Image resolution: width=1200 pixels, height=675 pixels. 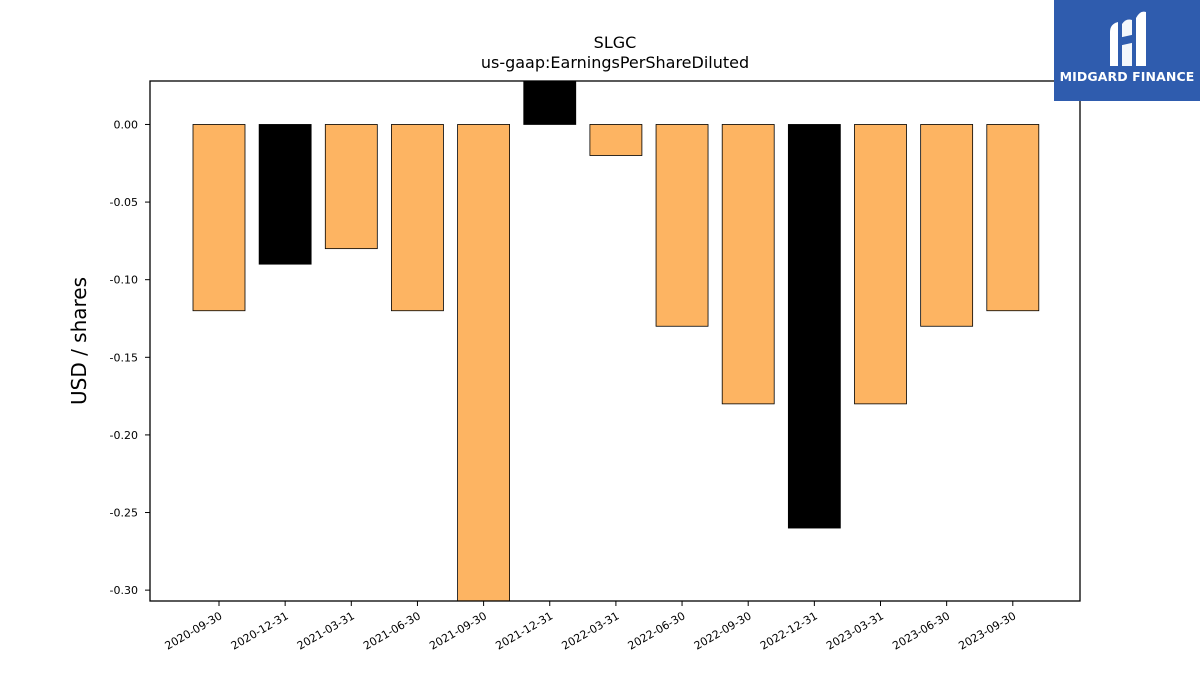 What do you see at coordinates (326, 630) in the screenshot?
I see `x-tick-label: 2021-03-31` at bounding box center [326, 630].